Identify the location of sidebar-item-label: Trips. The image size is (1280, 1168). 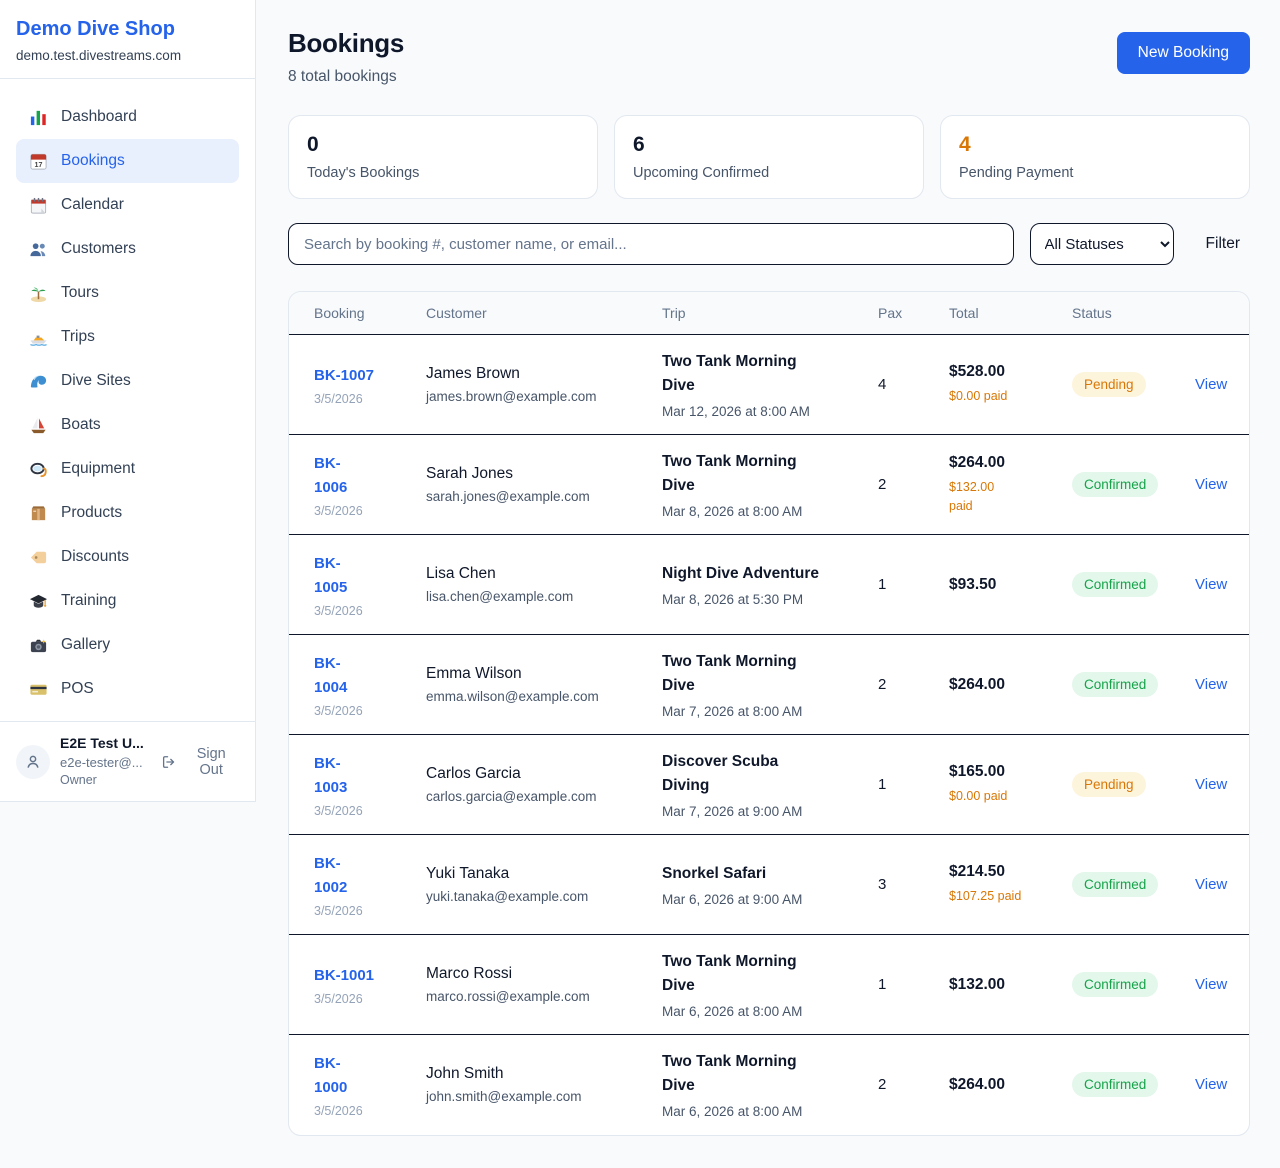
(78, 336).